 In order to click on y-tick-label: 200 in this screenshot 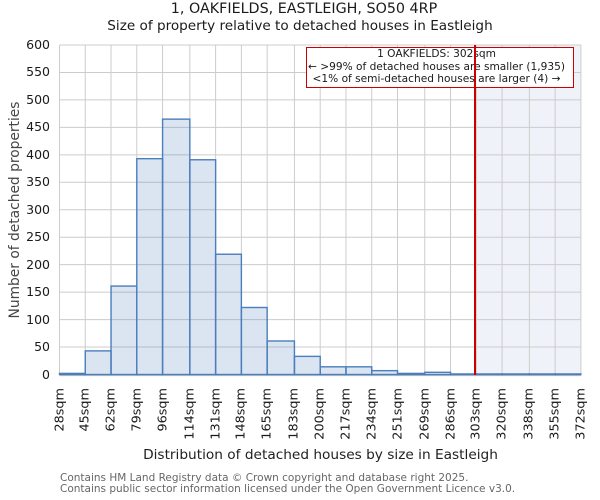, I will do `click(38, 264)`.